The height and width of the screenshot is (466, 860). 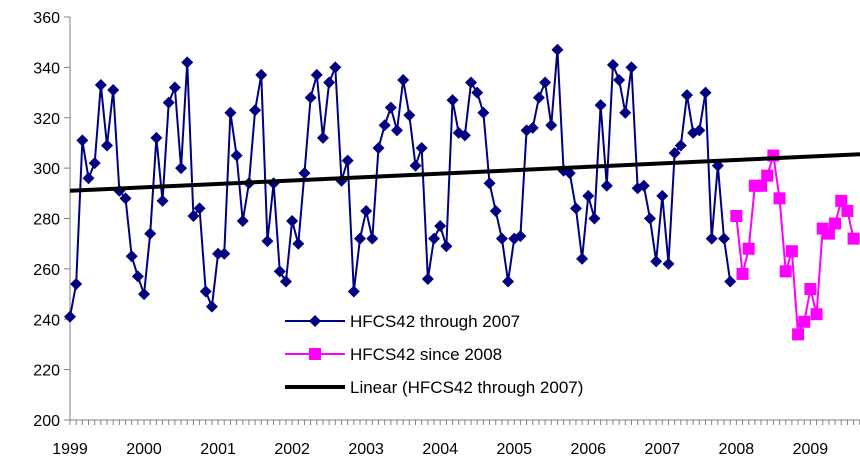 I want to click on x-tick-label: 2002, so click(x=292, y=449).